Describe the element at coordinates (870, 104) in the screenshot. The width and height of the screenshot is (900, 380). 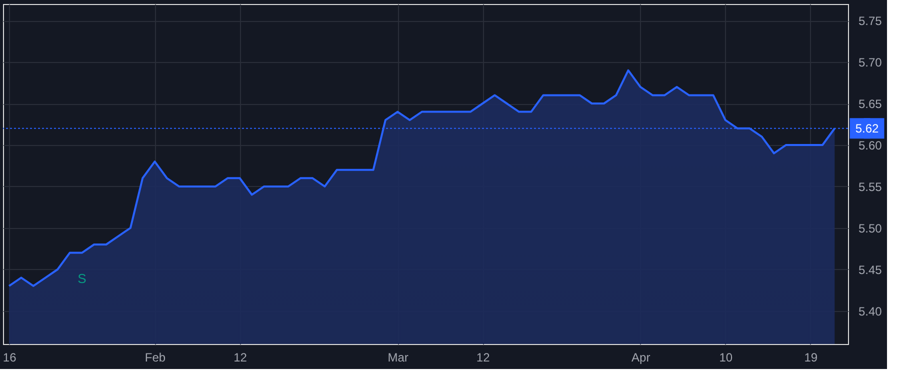
I see `y-tick-label: 5.65` at that location.